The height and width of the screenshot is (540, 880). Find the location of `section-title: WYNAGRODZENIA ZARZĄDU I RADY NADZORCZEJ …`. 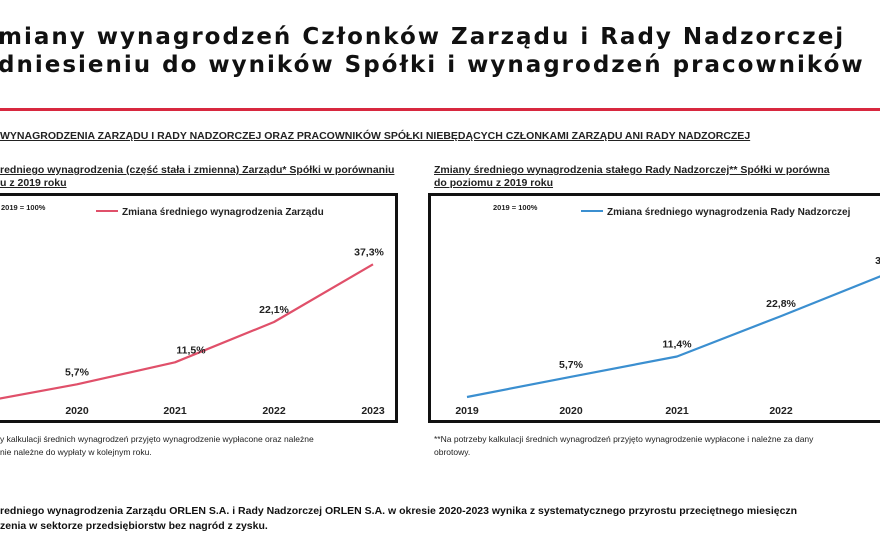

section-title: WYNAGRODZENIA ZARZĄDU I RADY NADZORCZEJ … is located at coordinates (375, 136).